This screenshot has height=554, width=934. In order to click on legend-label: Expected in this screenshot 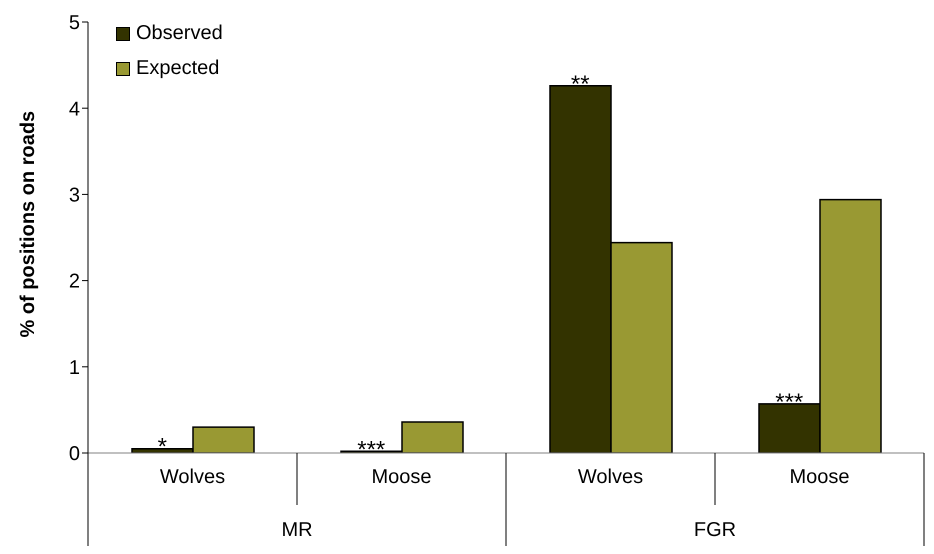, I will do `click(178, 68)`.